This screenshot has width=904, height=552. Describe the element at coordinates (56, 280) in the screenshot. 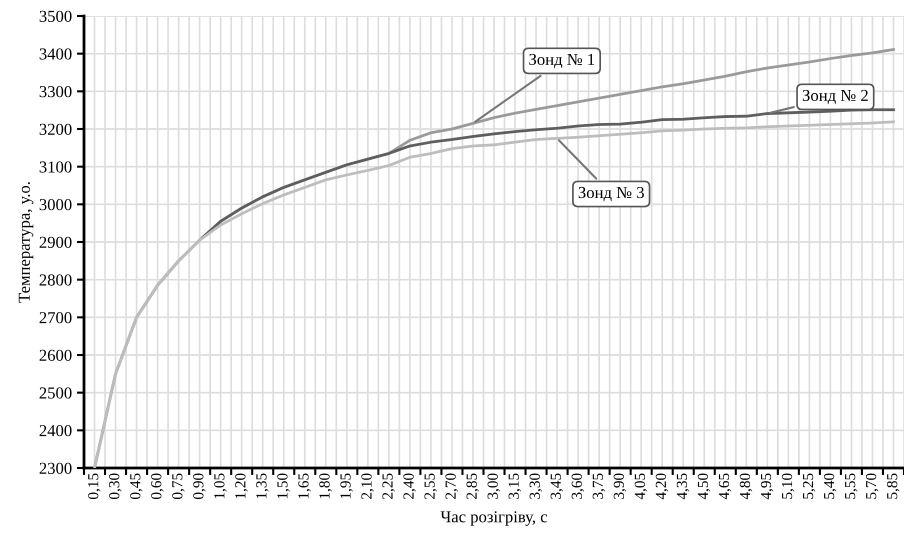

I see `y-tick-label: 2800` at that location.